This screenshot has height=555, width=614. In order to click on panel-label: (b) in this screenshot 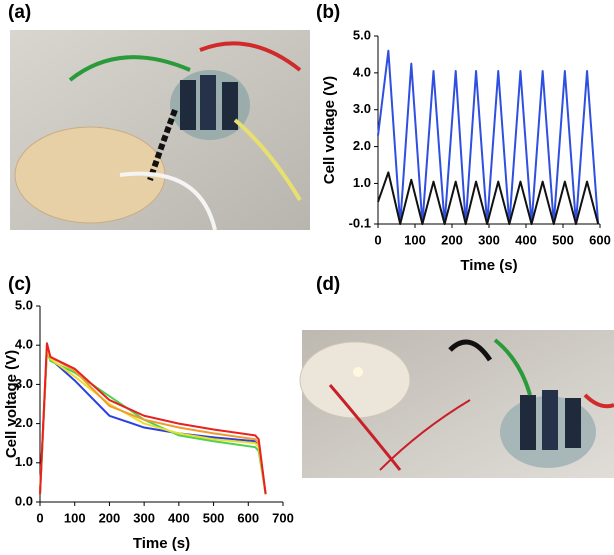, I will do `click(328, 12)`.